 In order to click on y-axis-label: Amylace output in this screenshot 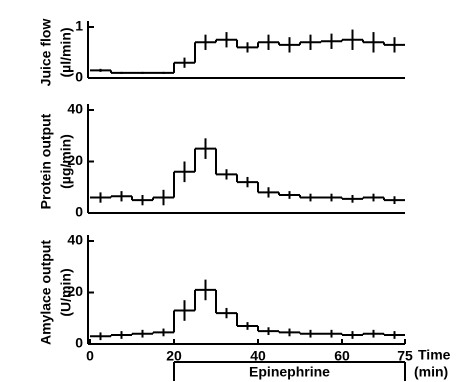, I will do `click(46, 292)`.